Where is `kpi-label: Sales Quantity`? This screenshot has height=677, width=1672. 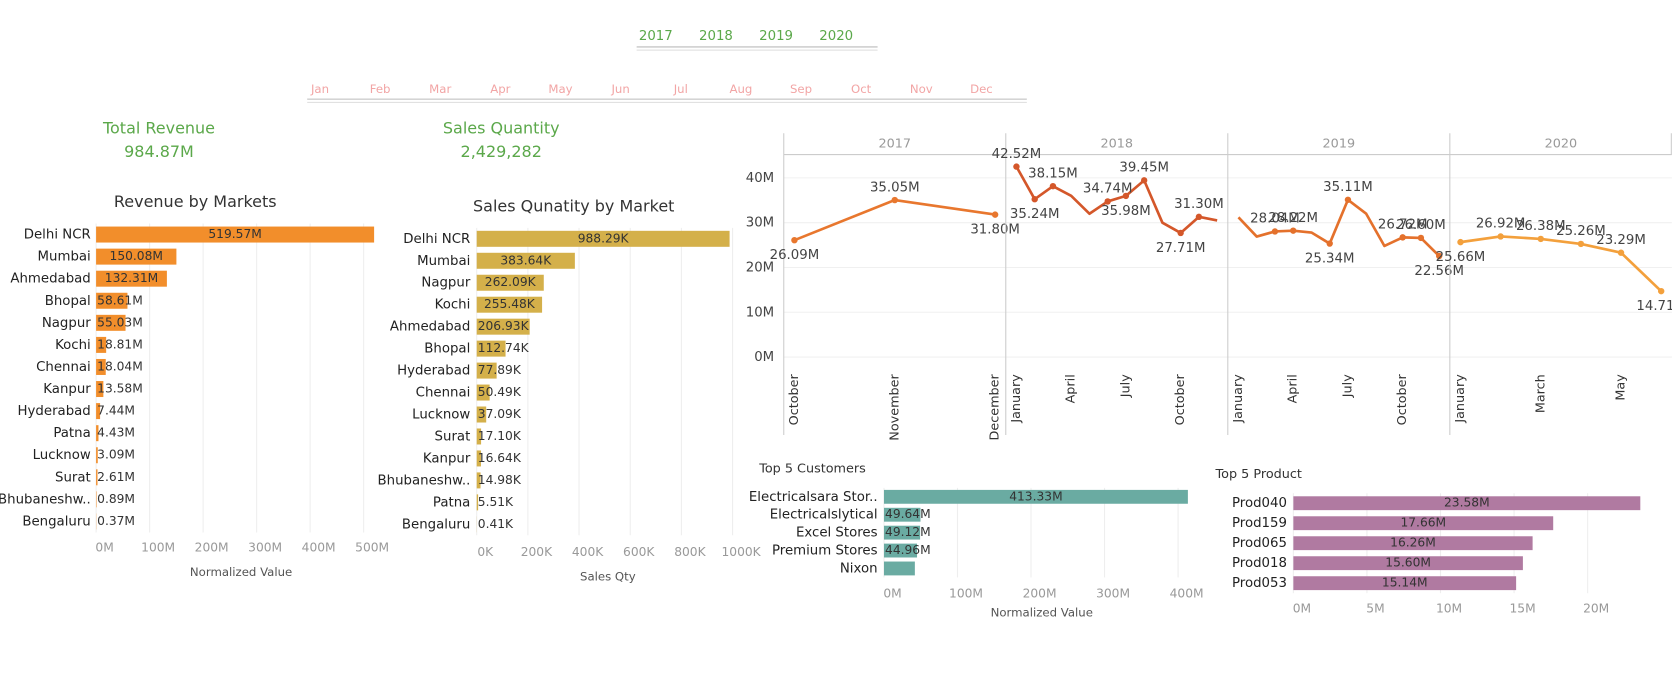 kpi-label: Sales Quantity is located at coordinates (501, 128).